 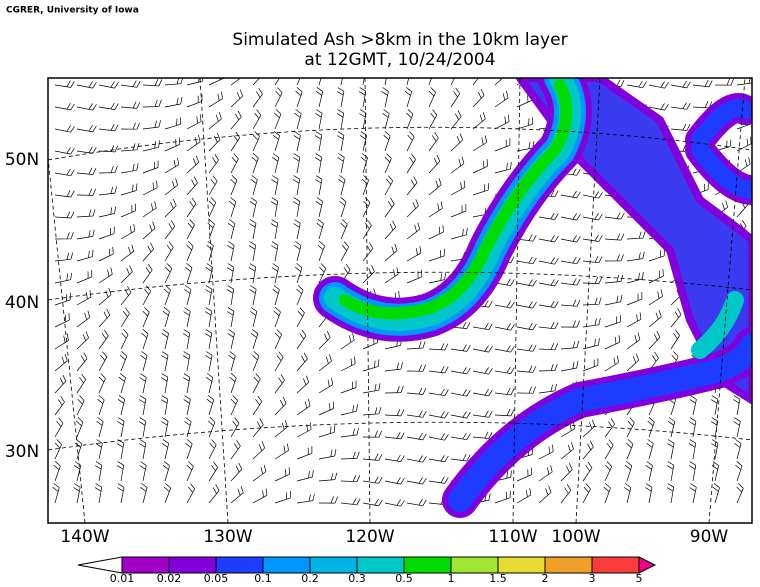 I want to click on lon-label: 100W, so click(x=575, y=537).